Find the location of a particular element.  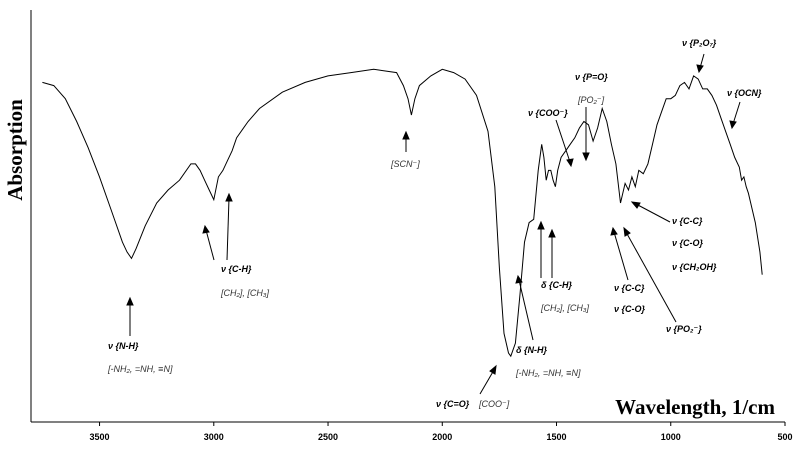

label-scn-sub: [SCN⁻] is located at coordinates (405, 164).